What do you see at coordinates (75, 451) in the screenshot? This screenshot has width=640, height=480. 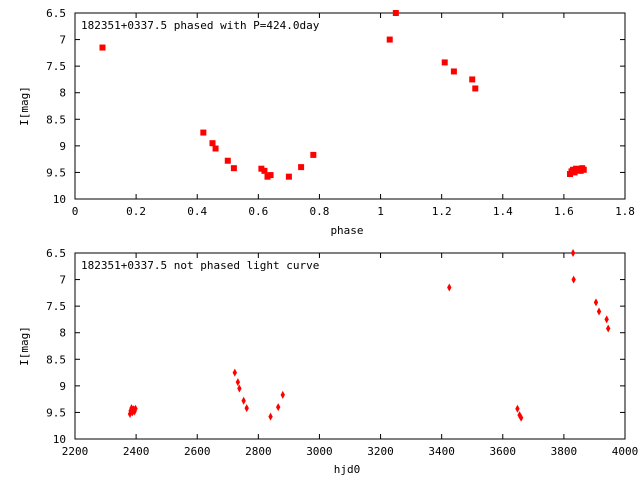 I see `unphased-x-tick-label: 2200` at bounding box center [75, 451].